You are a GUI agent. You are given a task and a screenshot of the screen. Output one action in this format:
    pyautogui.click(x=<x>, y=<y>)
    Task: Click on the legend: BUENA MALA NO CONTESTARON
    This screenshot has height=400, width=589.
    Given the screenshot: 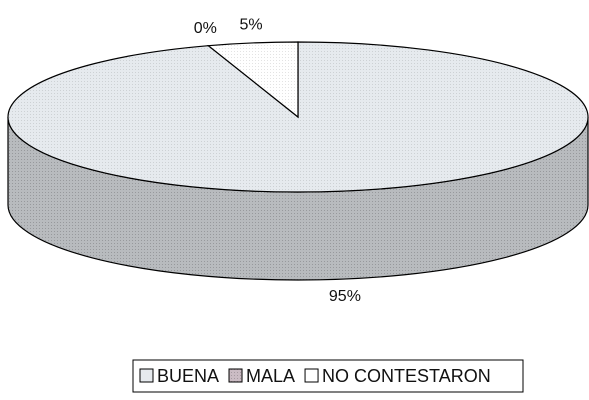 What is the action you would take?
    pyautogui.click(x=328, y=376)
    